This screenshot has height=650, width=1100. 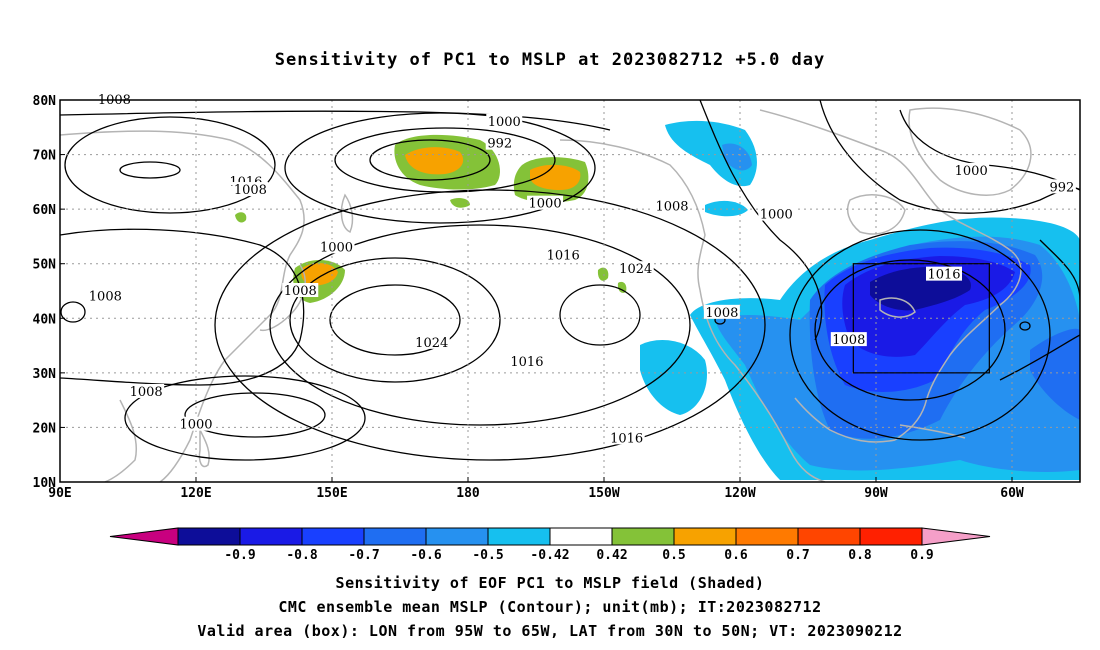 I want to click on lat-tick-label: 70N, so click(x=45, y=156).